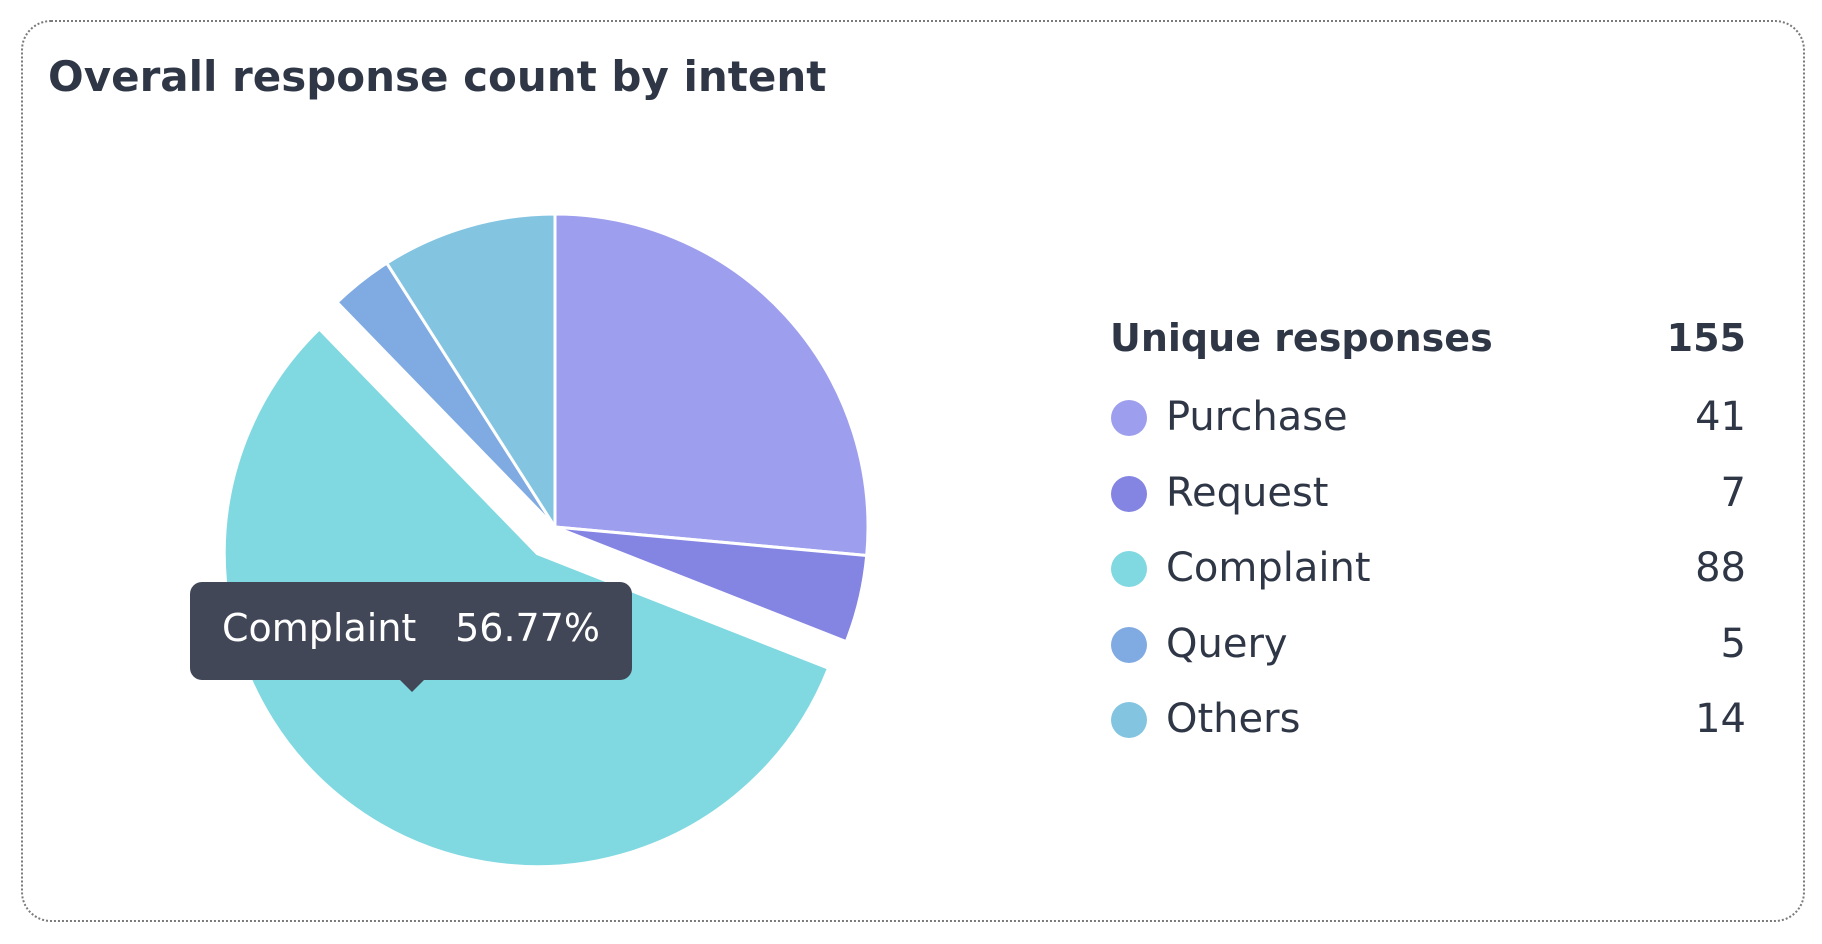 This screenshot has height=944, width=1822. I want to click on legend-dot-others, so click(1129, 720).